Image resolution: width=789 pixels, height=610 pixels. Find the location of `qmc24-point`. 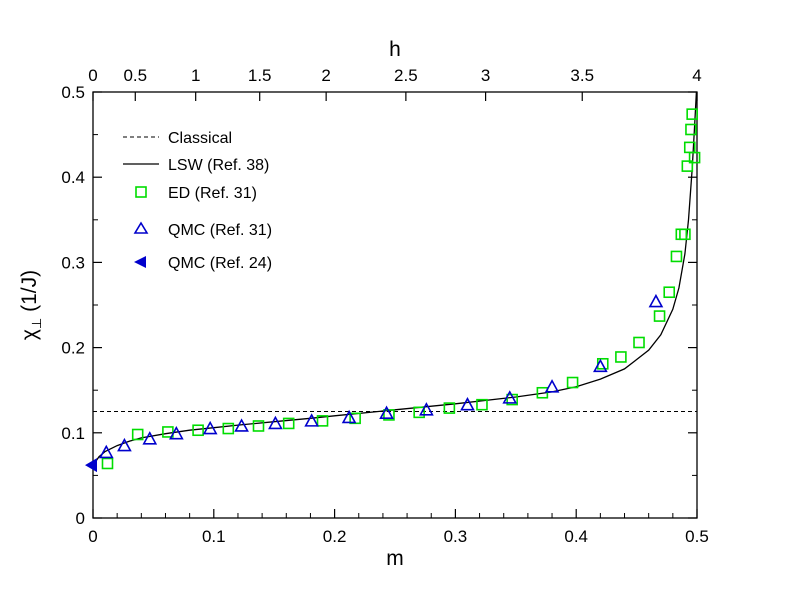

qmc24-point is located at coordinates (91, 465).